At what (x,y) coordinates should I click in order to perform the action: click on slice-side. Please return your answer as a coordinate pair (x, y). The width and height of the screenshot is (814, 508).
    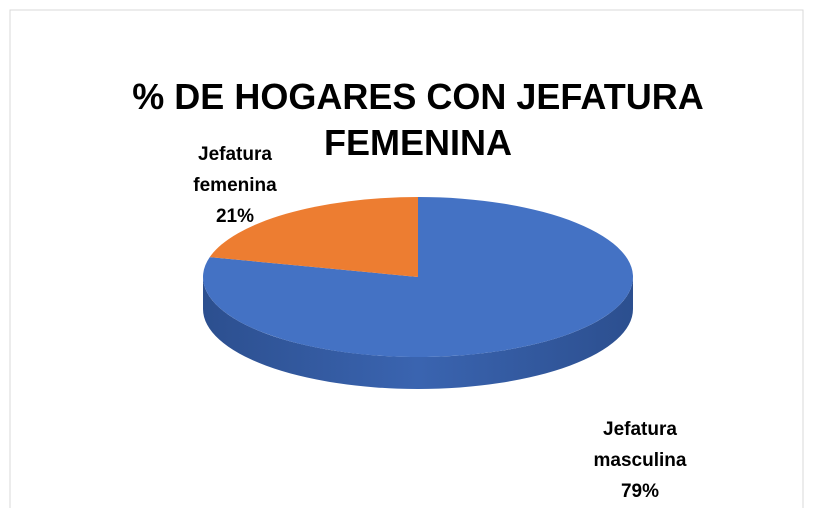
    Looking at the image, I should click on (418, 333).